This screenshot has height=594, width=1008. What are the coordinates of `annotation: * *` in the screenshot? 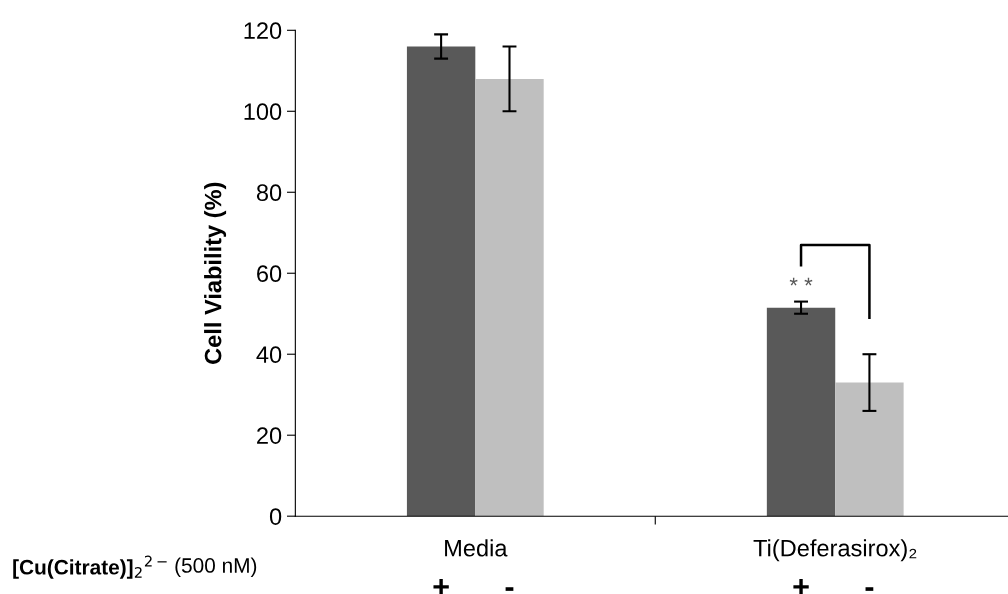 It's located at (801, 281).